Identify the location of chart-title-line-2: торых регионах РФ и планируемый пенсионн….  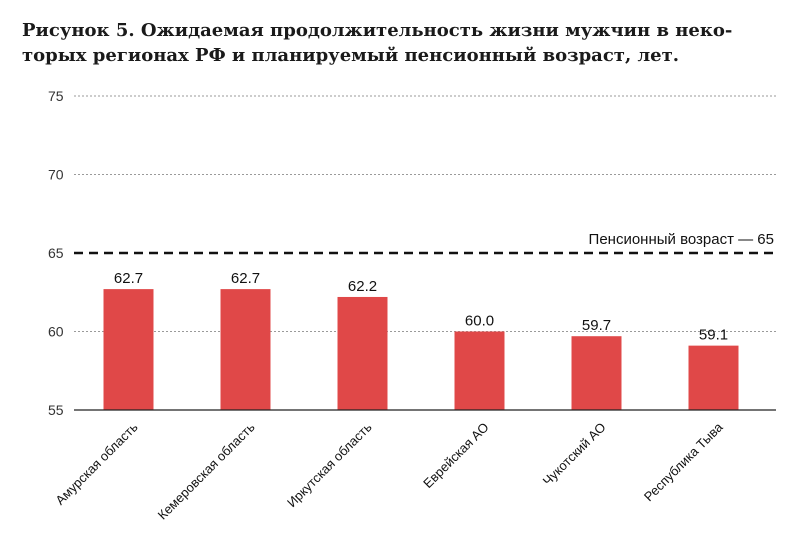
(351, 55).